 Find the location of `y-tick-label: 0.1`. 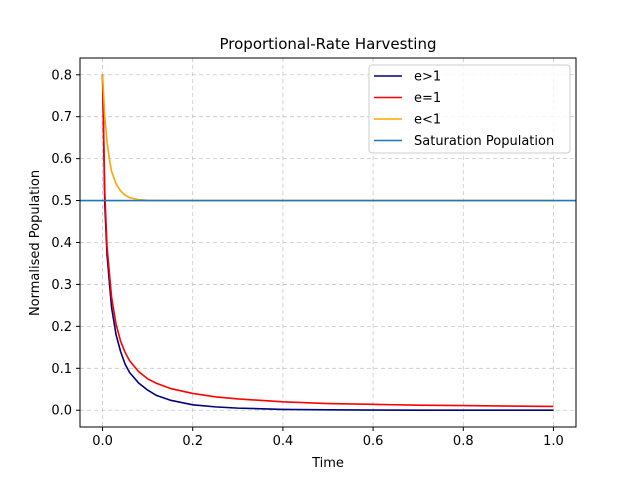

y-tick-label: 0.1 is located at coordinates (61, 369).